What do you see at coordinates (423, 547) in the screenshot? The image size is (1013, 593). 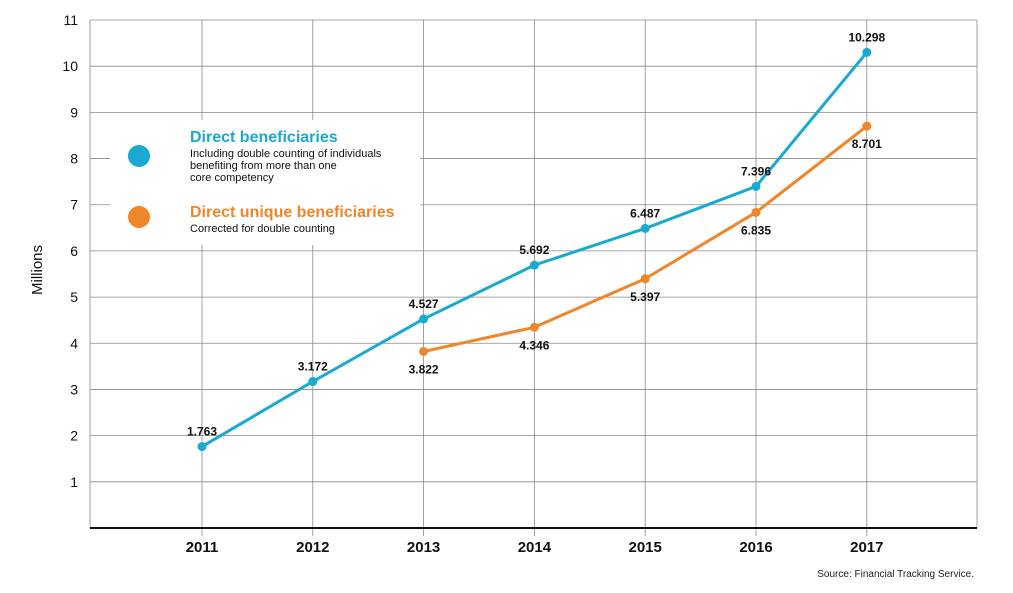 I see `x-tick-label: 2013` at bounding box center [423, 547].